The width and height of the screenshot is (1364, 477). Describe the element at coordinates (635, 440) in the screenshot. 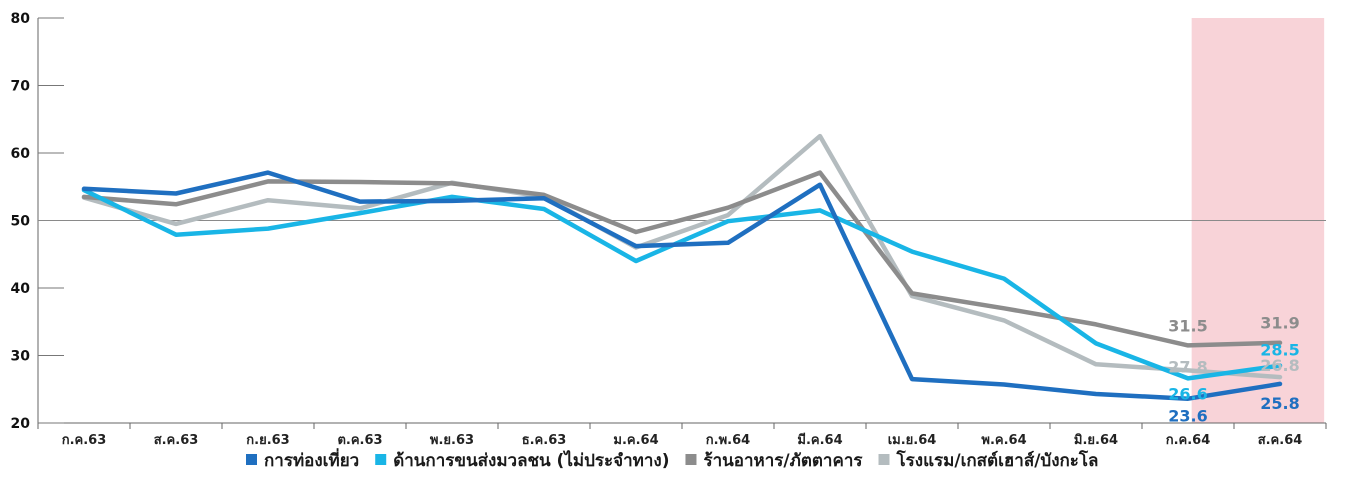

I see `x-tick-label: ม.ค.64` at that location.